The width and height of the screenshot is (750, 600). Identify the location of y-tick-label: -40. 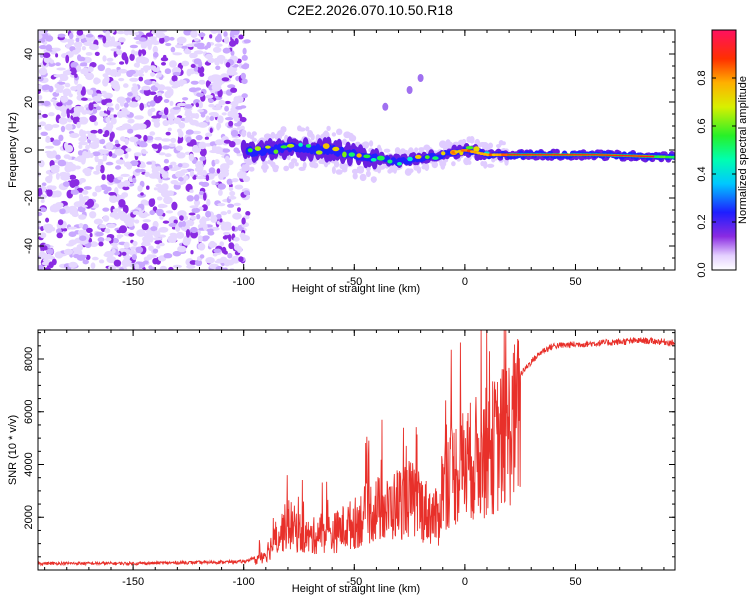
(29, 246).